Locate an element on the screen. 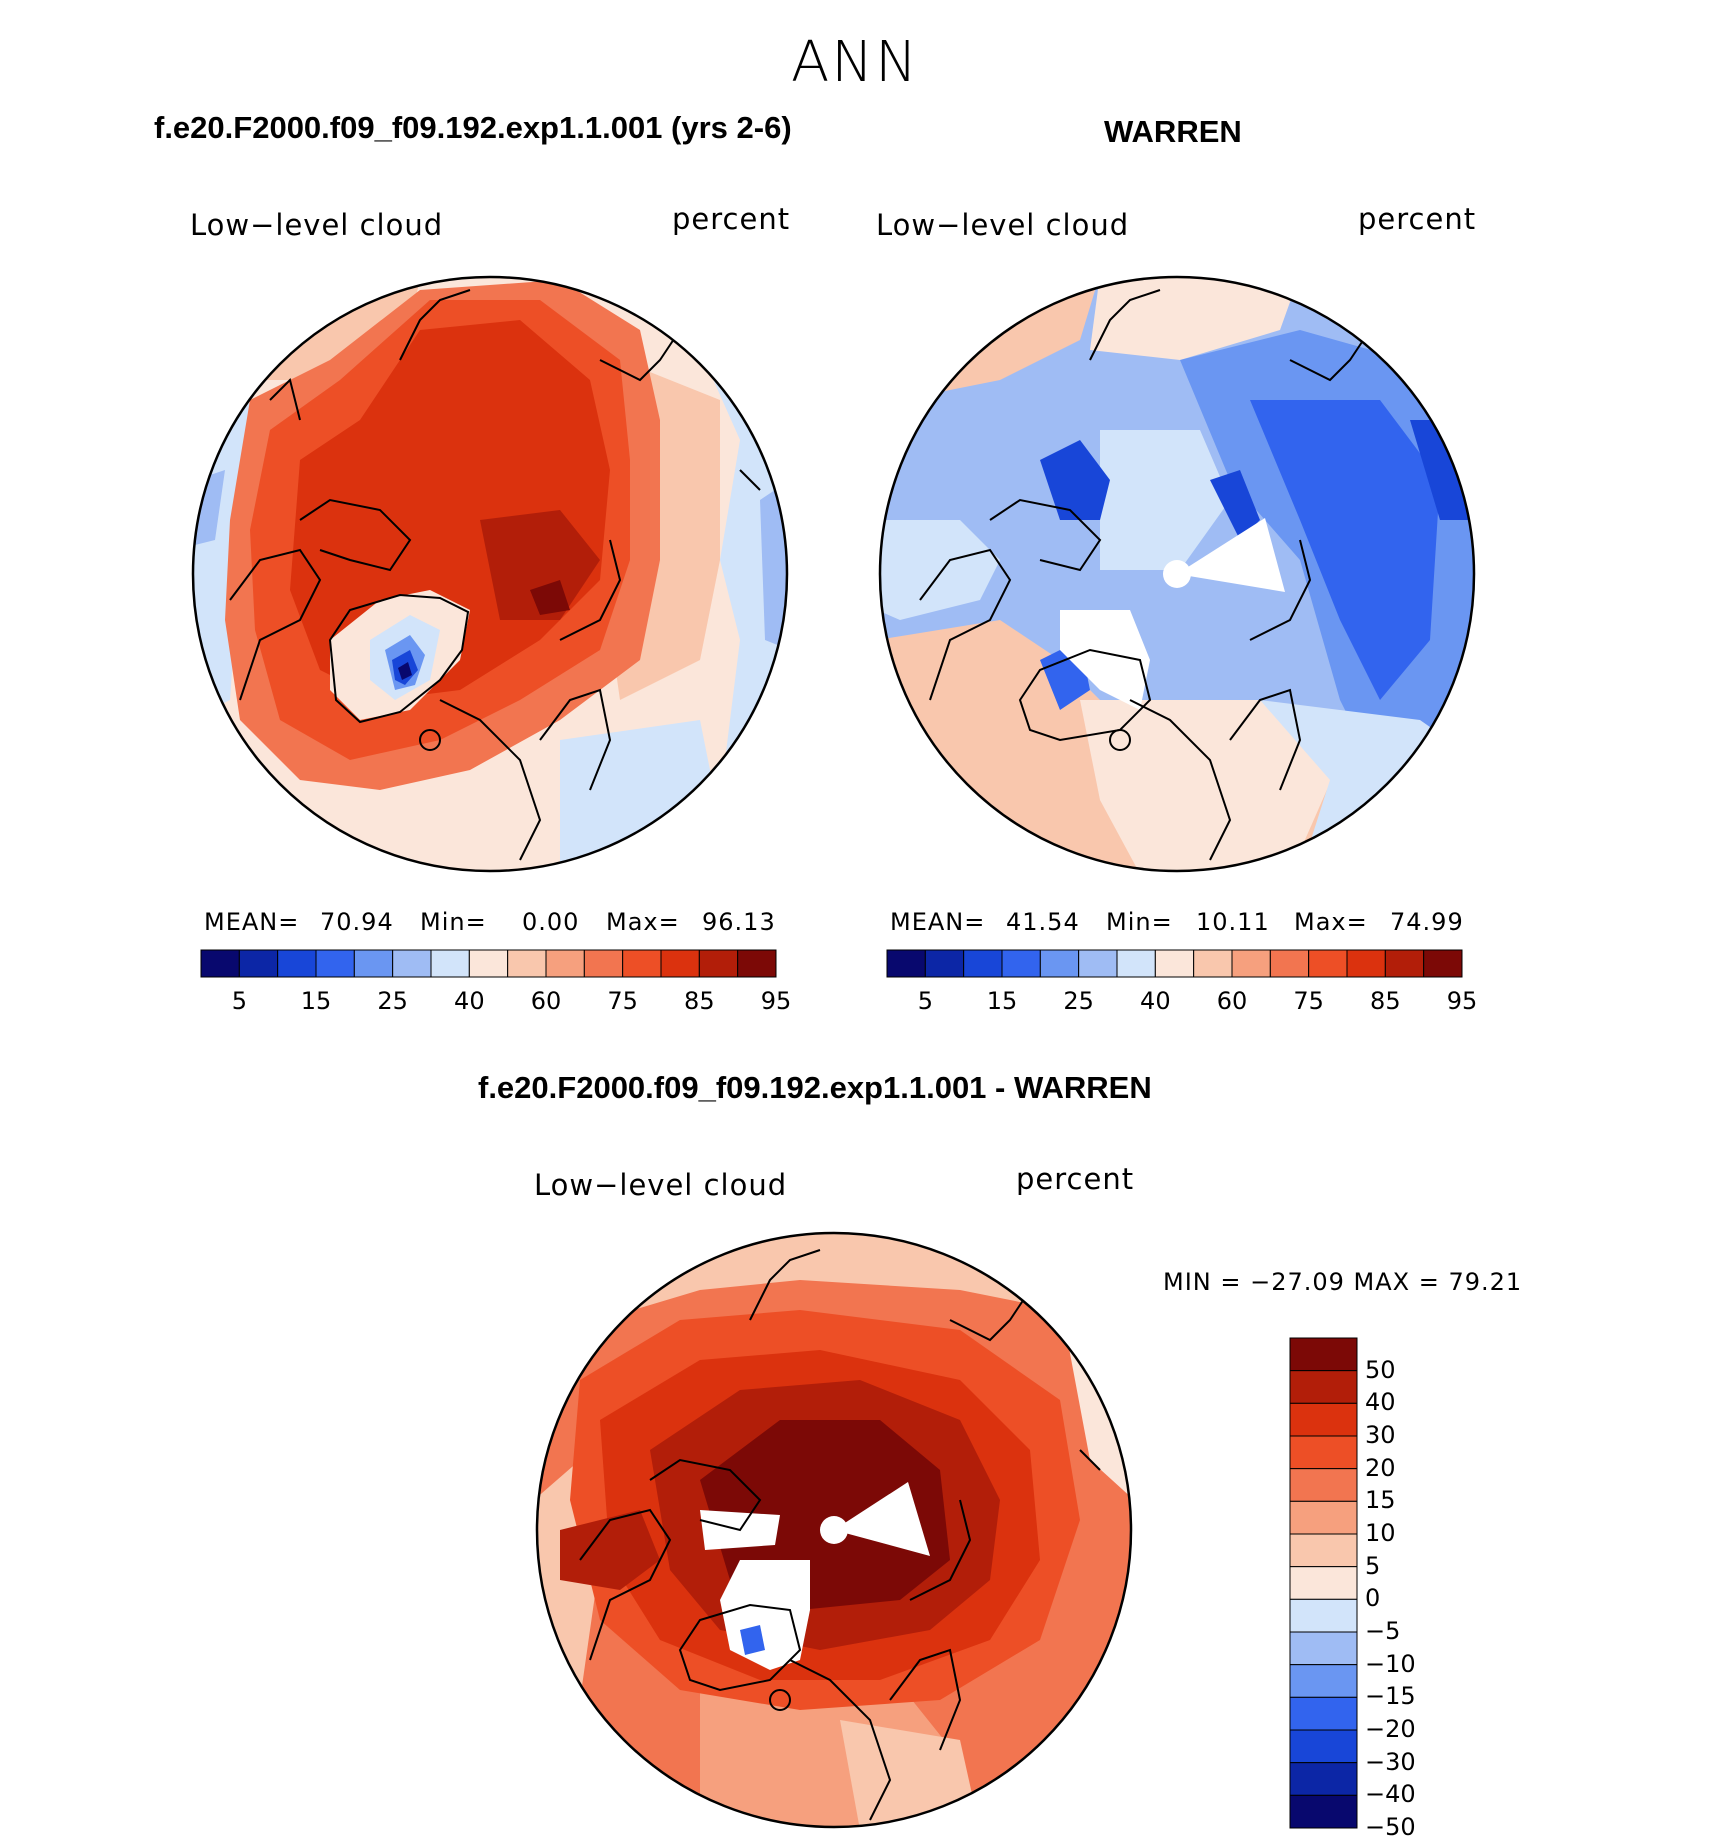  panel3-units: percent is located at coordinates (1075, 1179).